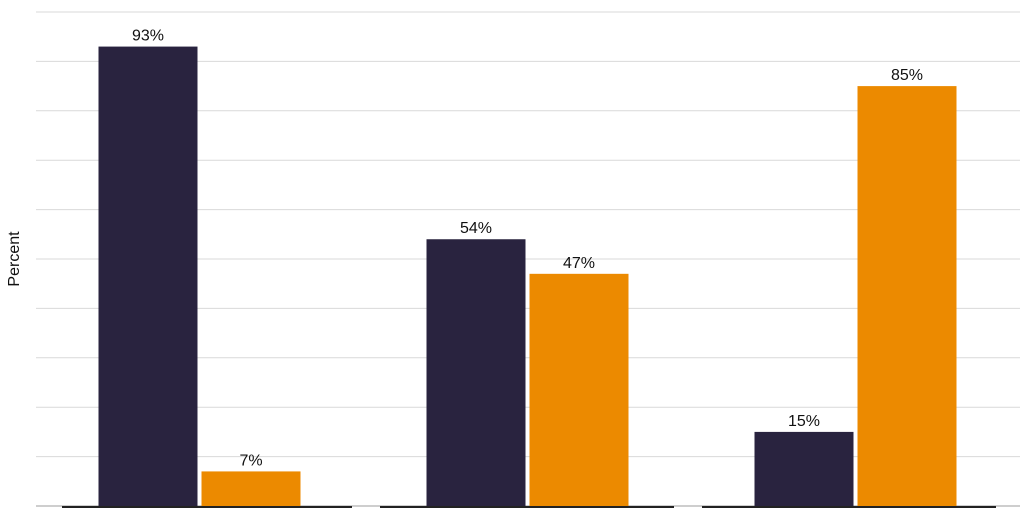 The height and width of the screenshot is (512, 1024). I want to click on data-label-series-2-category-1: 7%, so click(250, 460).